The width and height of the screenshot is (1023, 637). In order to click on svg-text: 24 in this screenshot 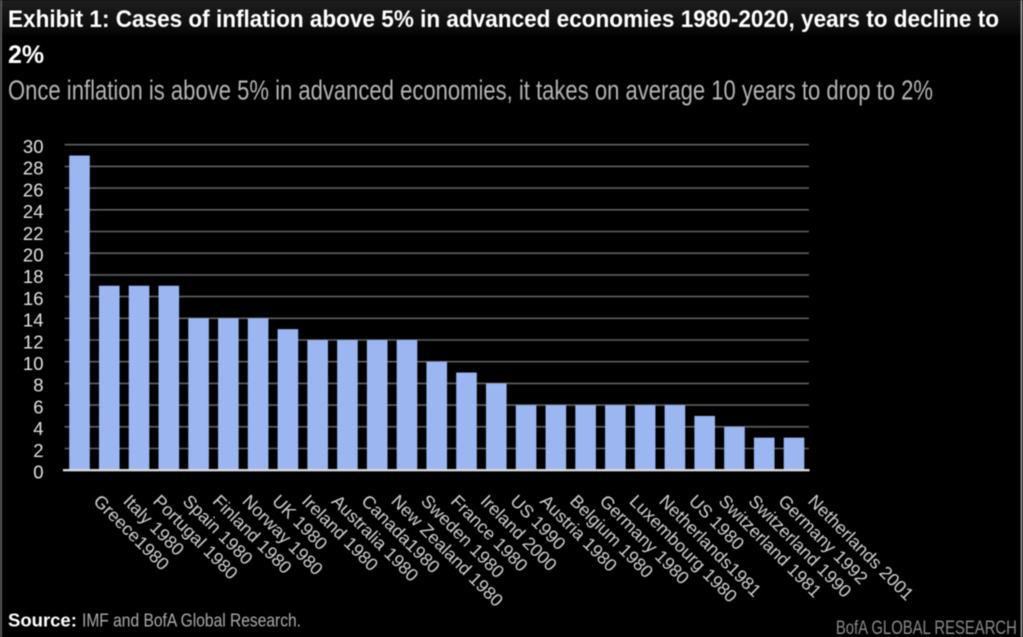, I will do `click(33, 211)`.